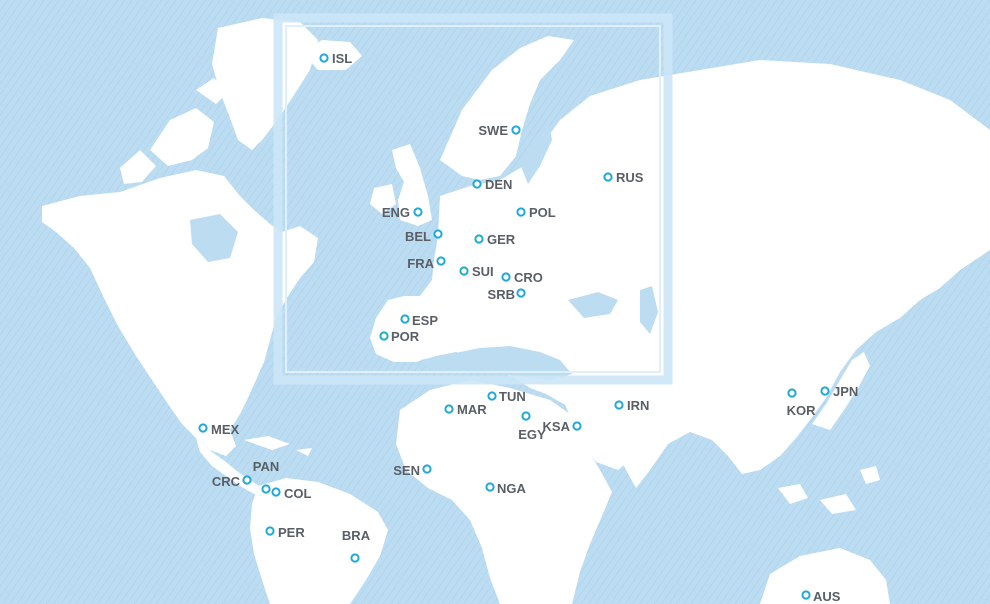 Image resolution: width=990 pixels, height=604 pixels. I want to click on marker-cro: CRO, so click(522, 277).